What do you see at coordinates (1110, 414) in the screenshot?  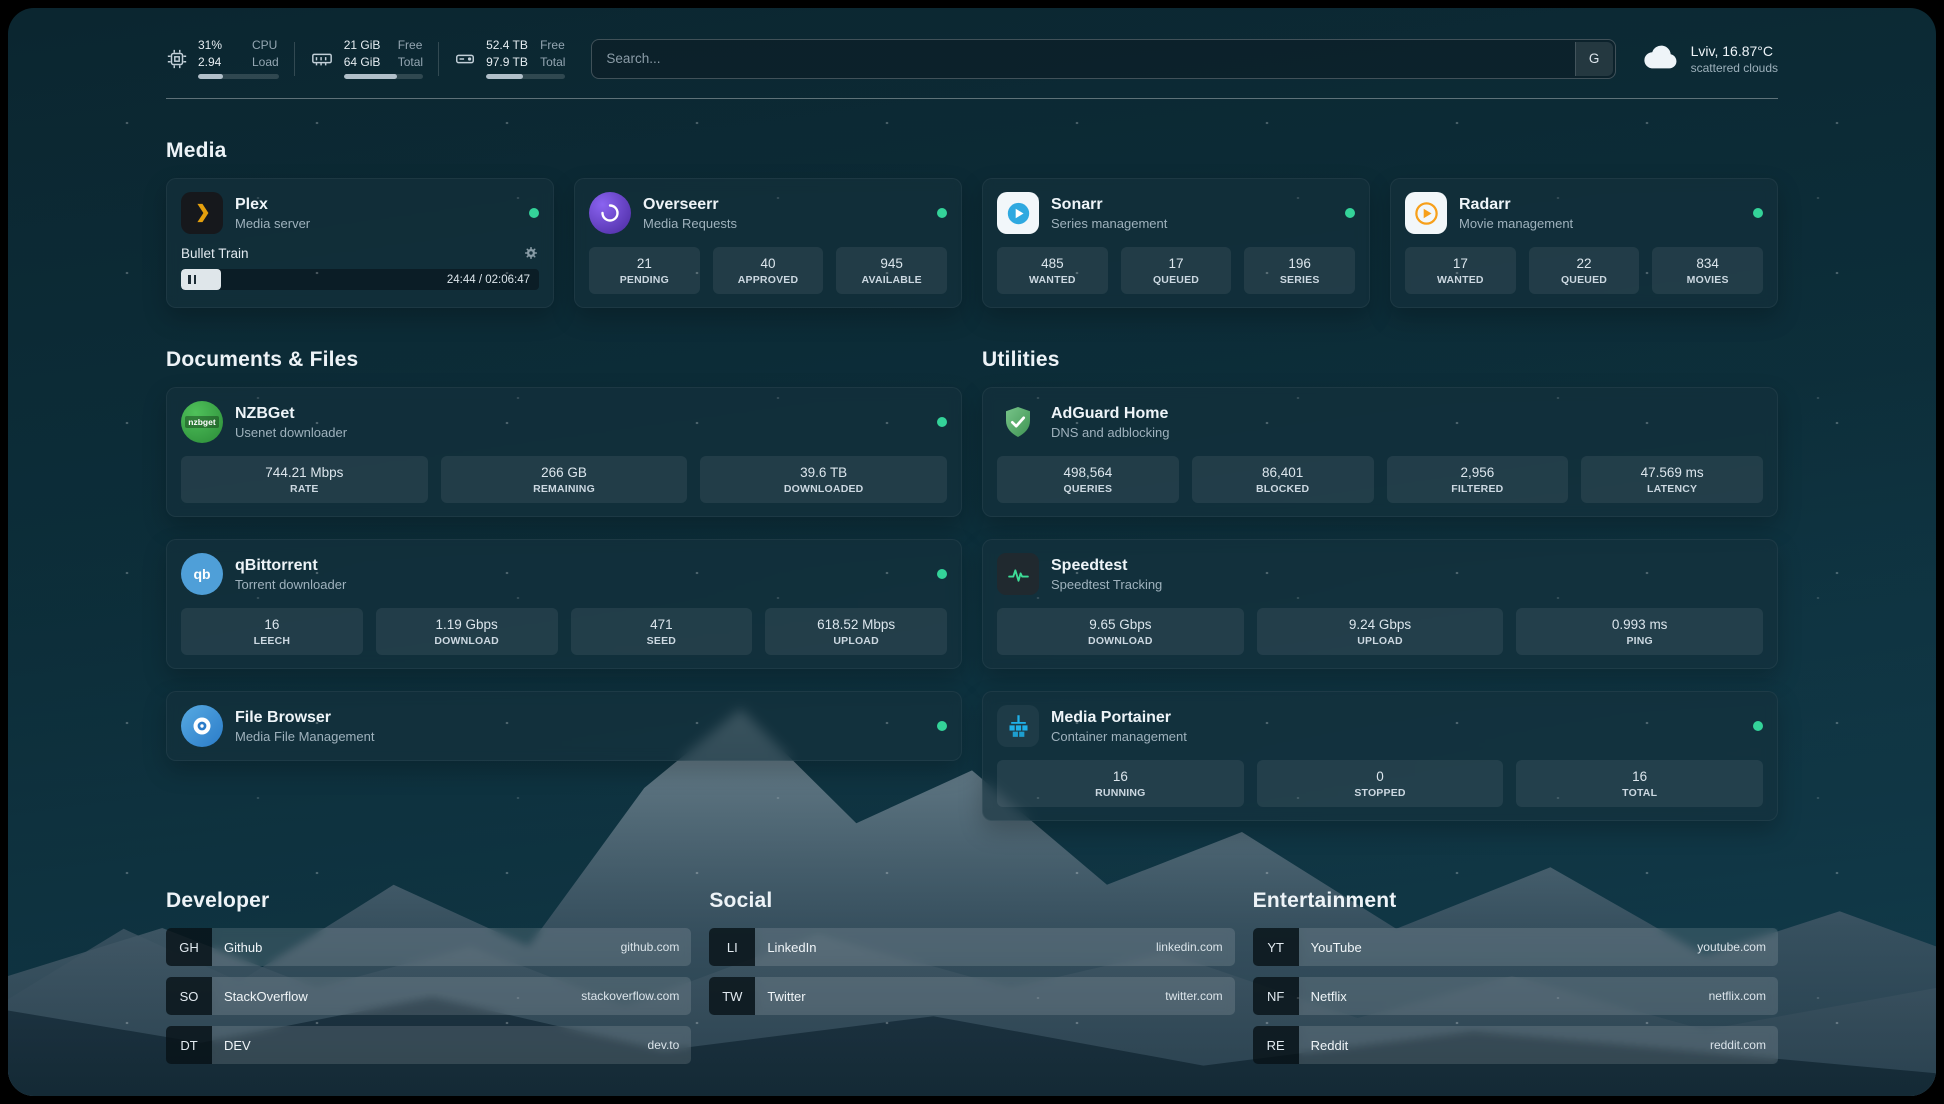 I see `service-name: AdGuard Home` at bounding box center [1110, 414].